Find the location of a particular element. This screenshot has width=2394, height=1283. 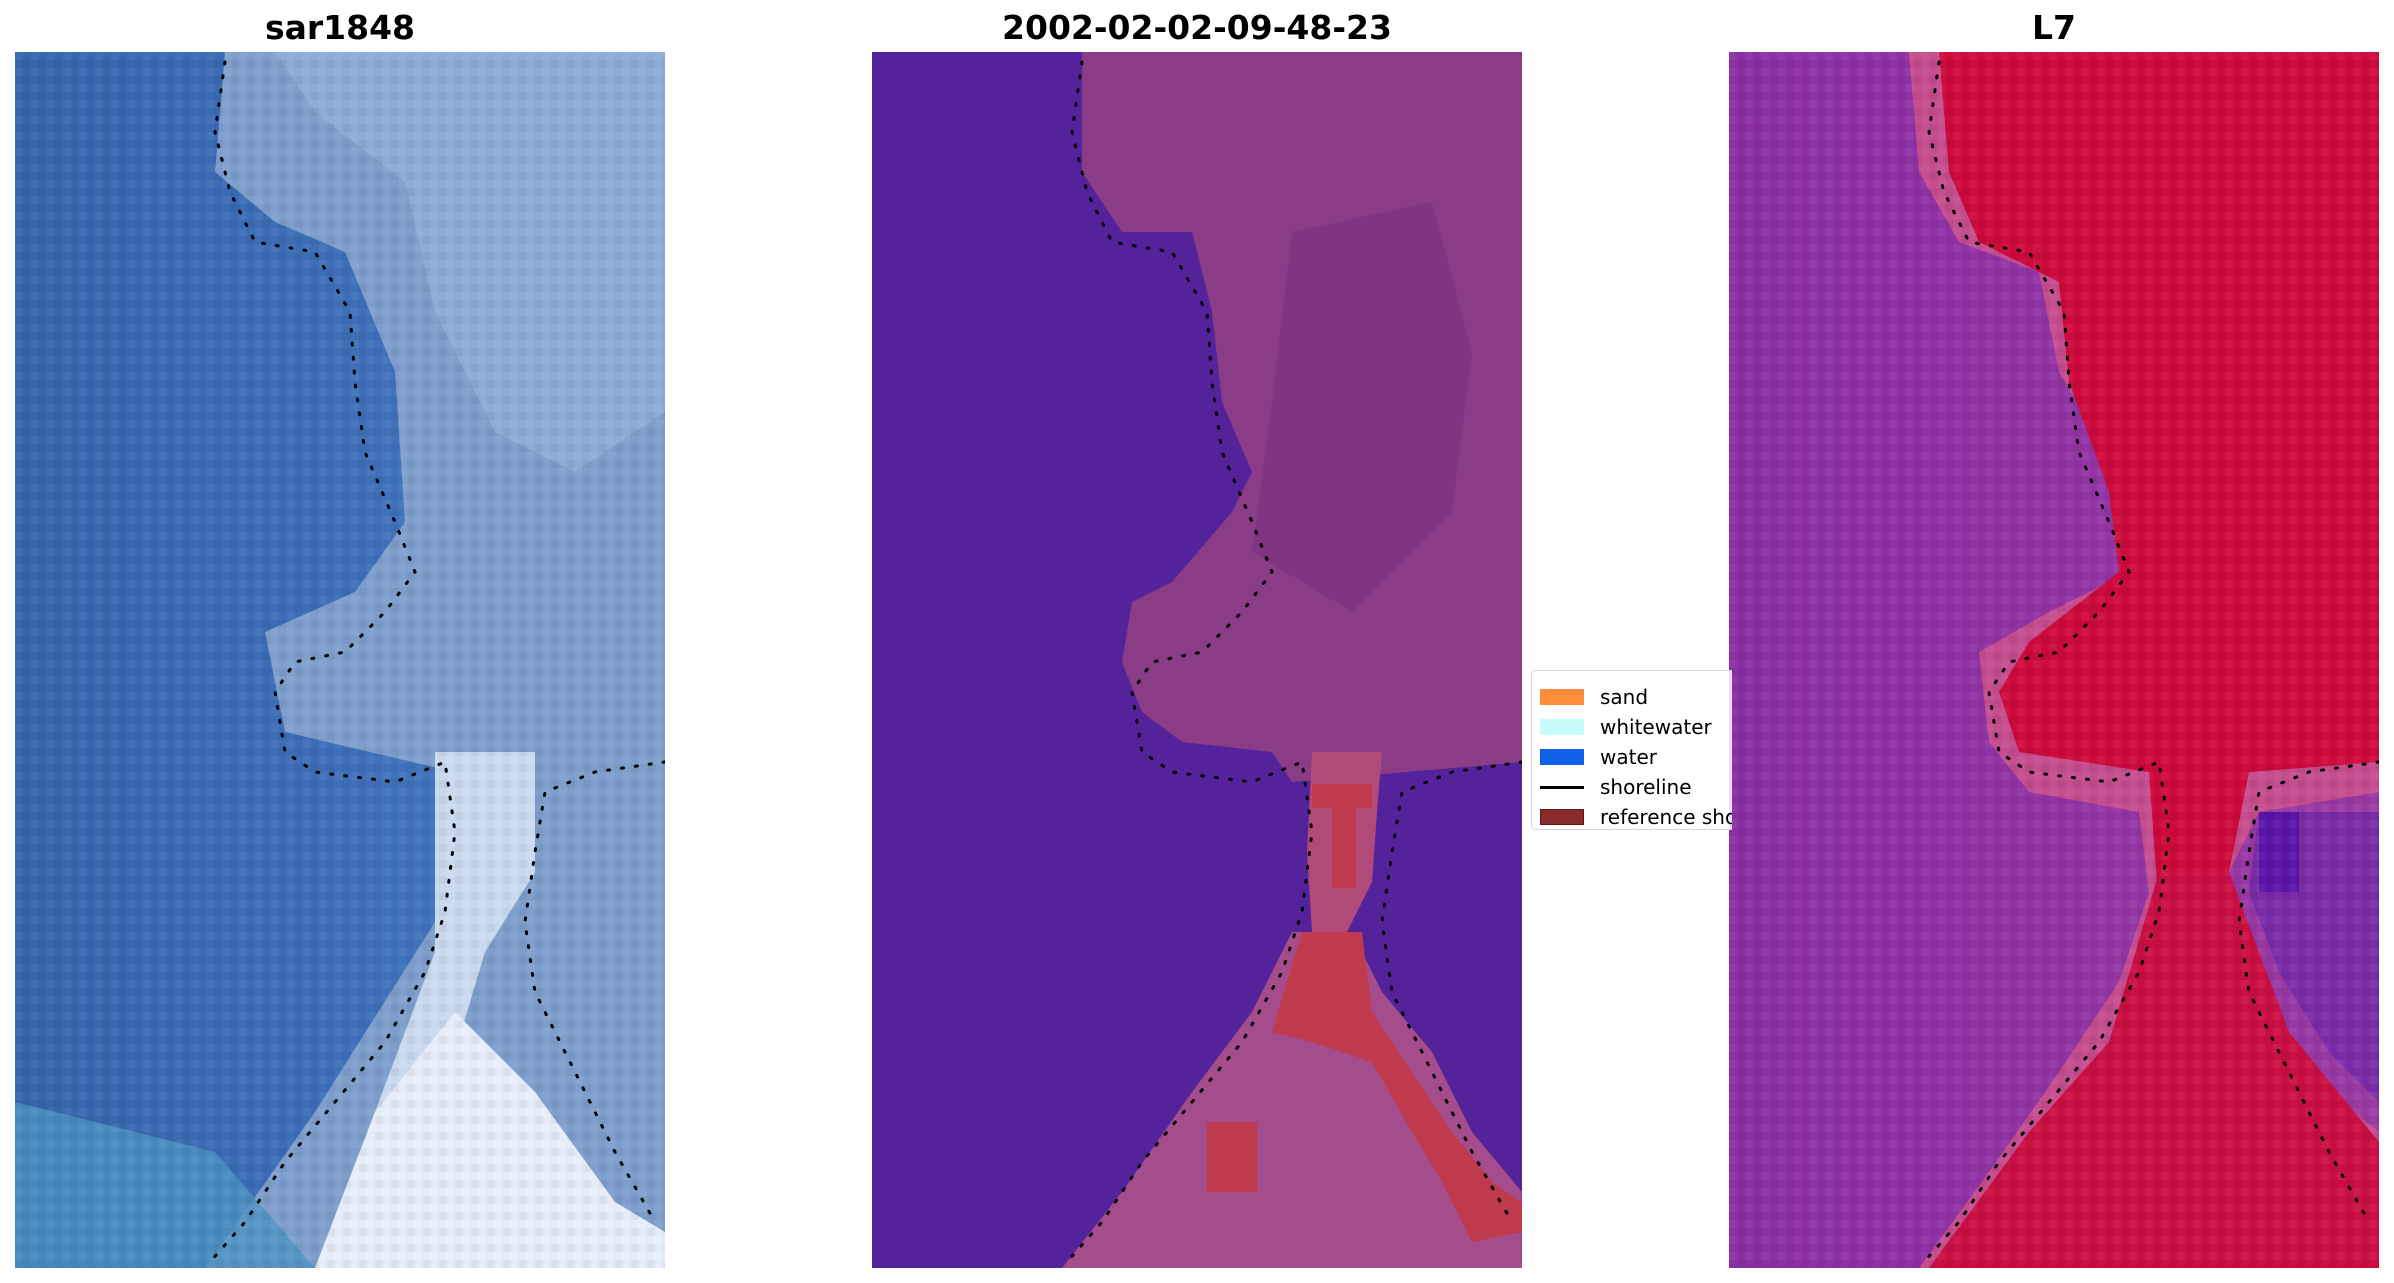

panel-title-index: L7 is located at coordinates (2054, 27).